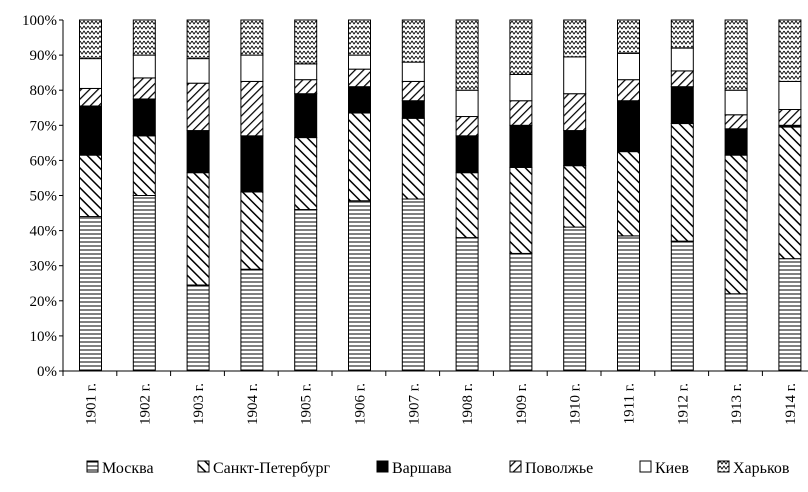 The width and height of the screenshot is (808, 492). Describe the element at coordinates (559, 468) in the screenshot. I see `legend-label: Поволжье` at that location.